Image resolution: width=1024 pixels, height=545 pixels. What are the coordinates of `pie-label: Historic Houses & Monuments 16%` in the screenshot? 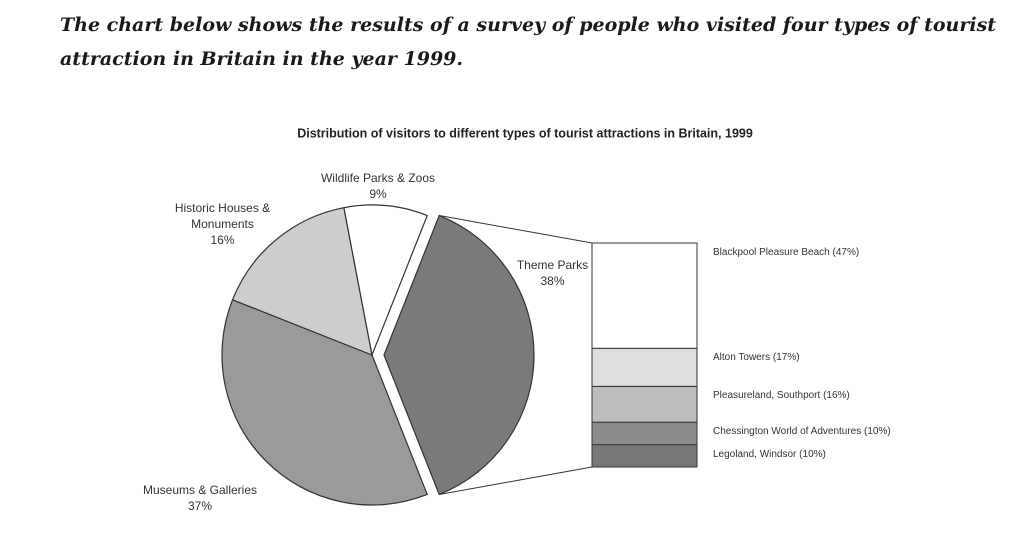 It's located at (222, 224).